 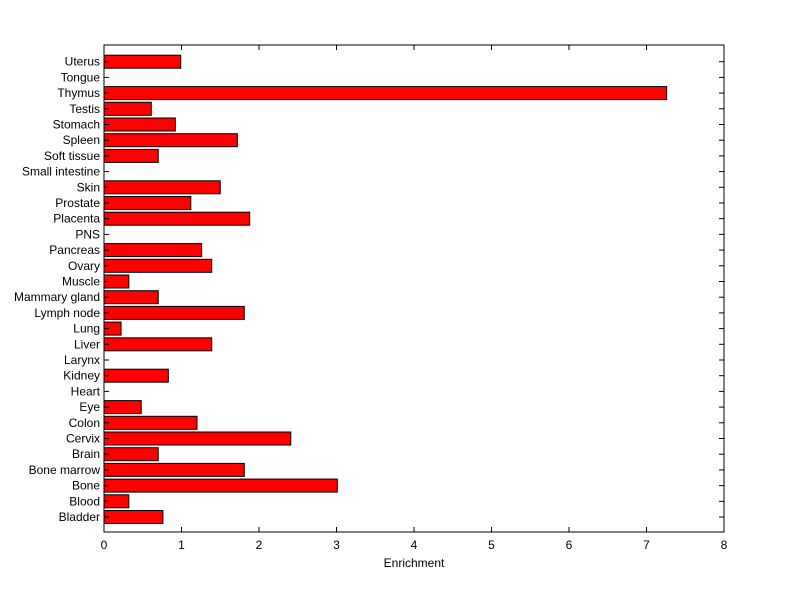 What do you see at coordinates (162, 187) in the screenshot?
I see `bar-skin` at bounding box center [162, 187].